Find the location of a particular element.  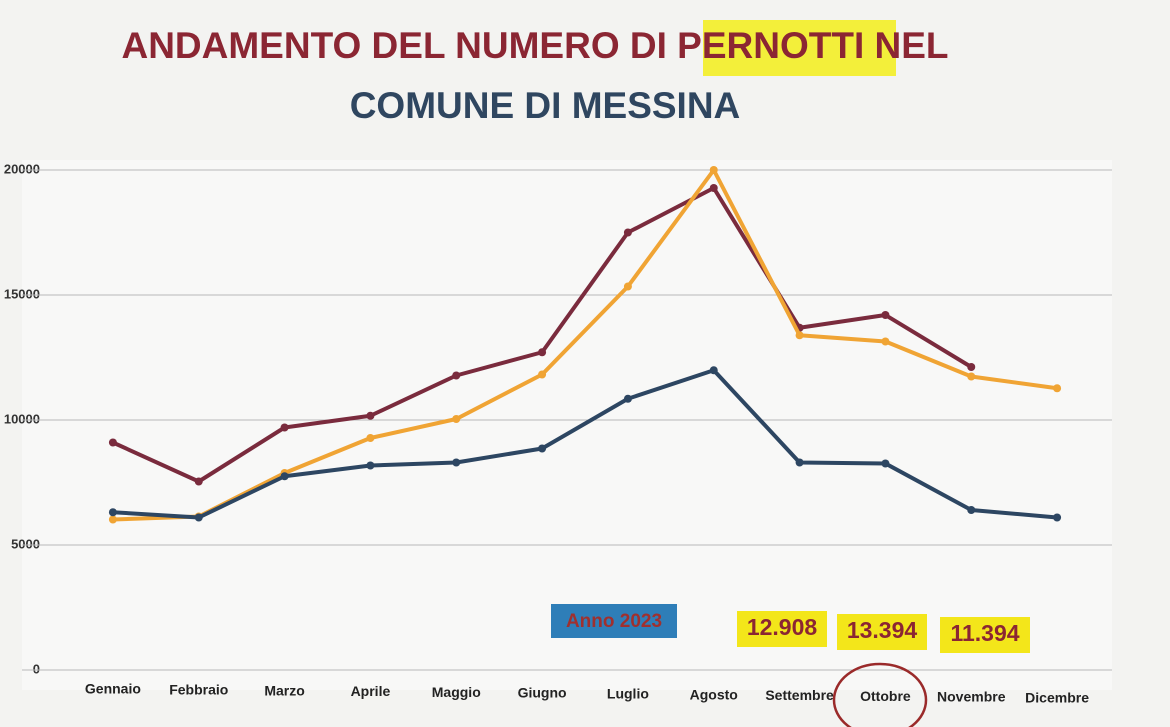

y-tick-label: 0 is located at coordinates (36, 668).